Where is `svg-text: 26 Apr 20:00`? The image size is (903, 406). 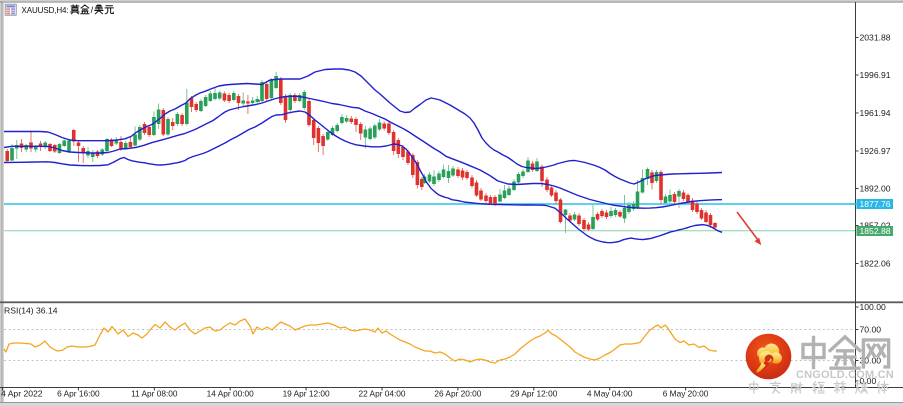
svg-text: 26 Apr 20:00 is located at coordinates (457, 394).